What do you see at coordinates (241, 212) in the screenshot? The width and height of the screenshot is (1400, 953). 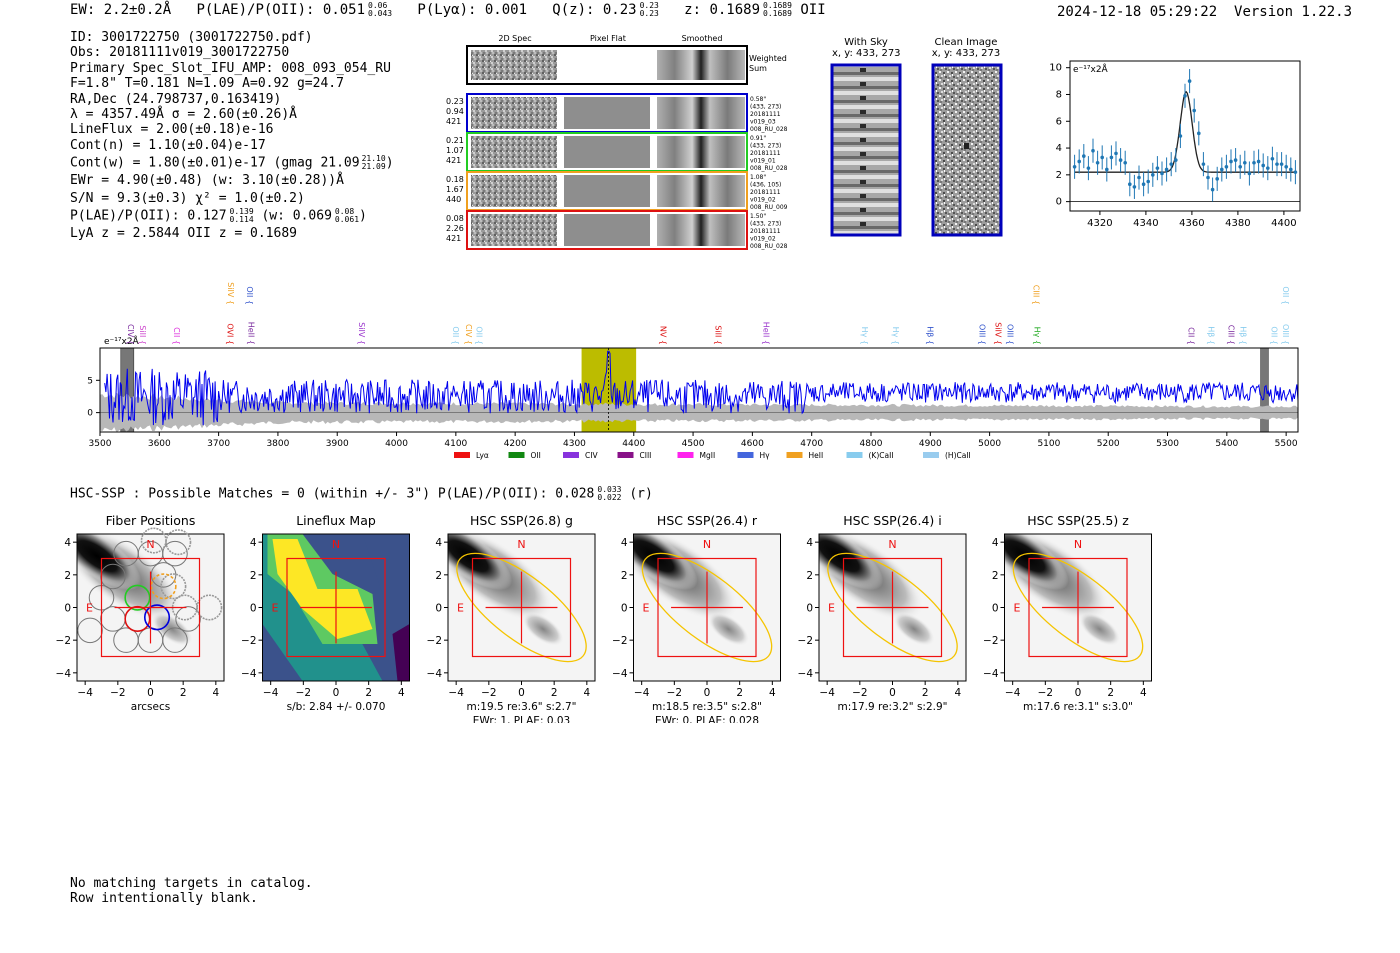 I see `info-plae-upper: 0.139` at bounding box center [241, 212].